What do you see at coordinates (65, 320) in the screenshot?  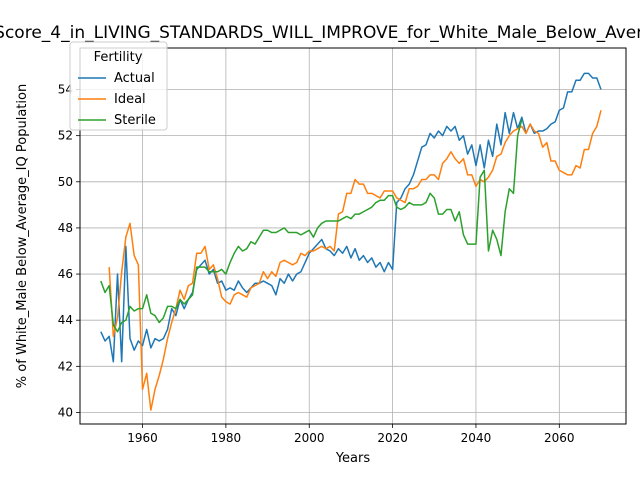 I see `y-tick-label: 44` at bounding box center [65, 320].